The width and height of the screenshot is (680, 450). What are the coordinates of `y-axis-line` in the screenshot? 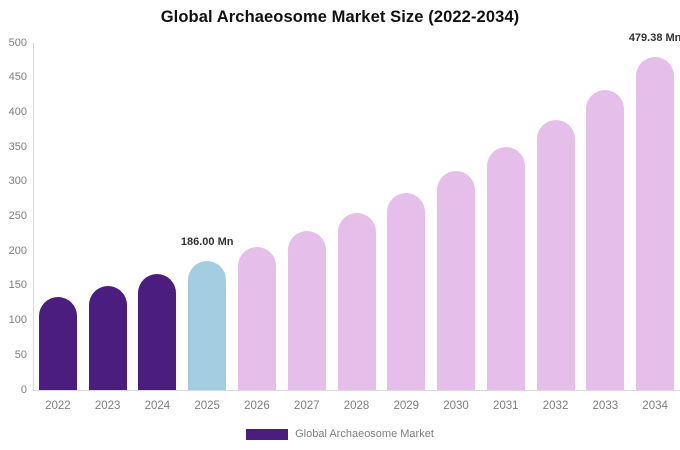 It's located at (33, 216).